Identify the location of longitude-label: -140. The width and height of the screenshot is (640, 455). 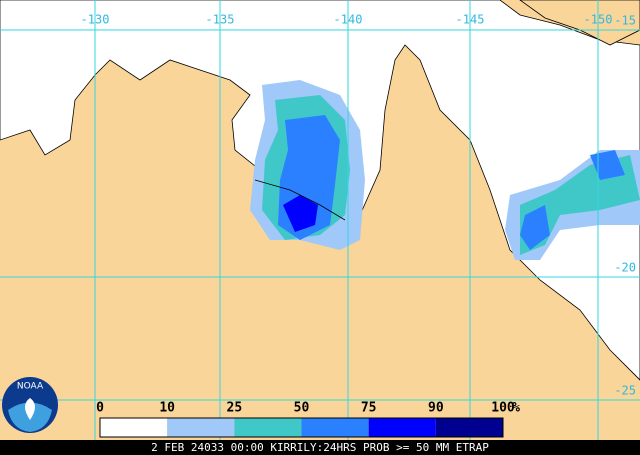
(348, 20).